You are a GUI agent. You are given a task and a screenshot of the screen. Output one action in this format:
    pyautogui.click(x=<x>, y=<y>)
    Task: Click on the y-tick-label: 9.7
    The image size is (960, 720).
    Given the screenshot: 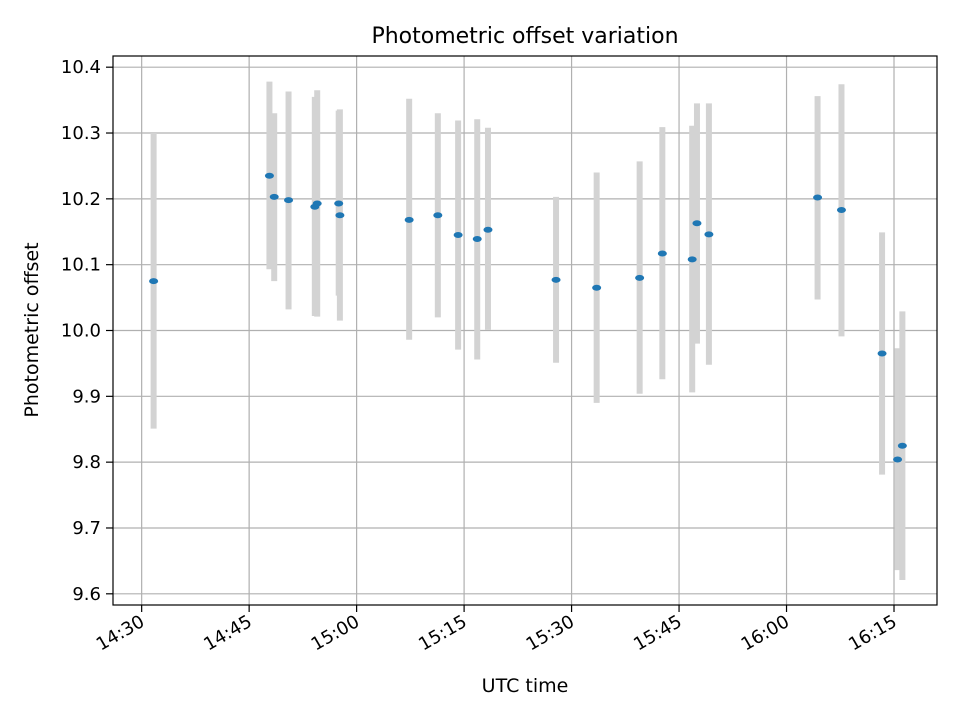 What is the action you would take?
    pyautogui.click(x=86, y=528)
    